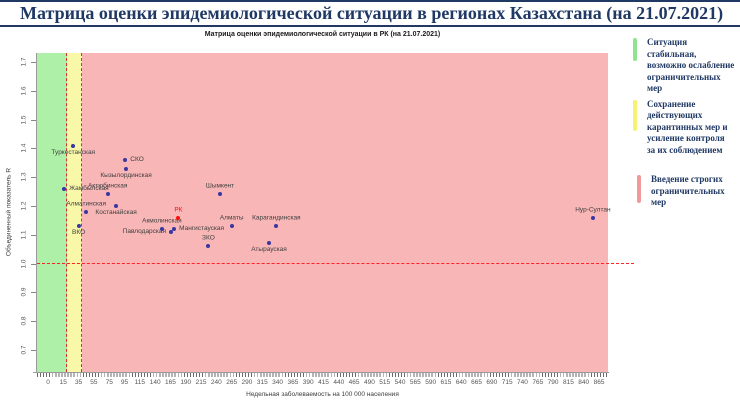 This screenshot has height=403, width=740. Describe the element at coordinates (79, 233) in the screenshot. I see `data-point-label: ВКО` at that location.